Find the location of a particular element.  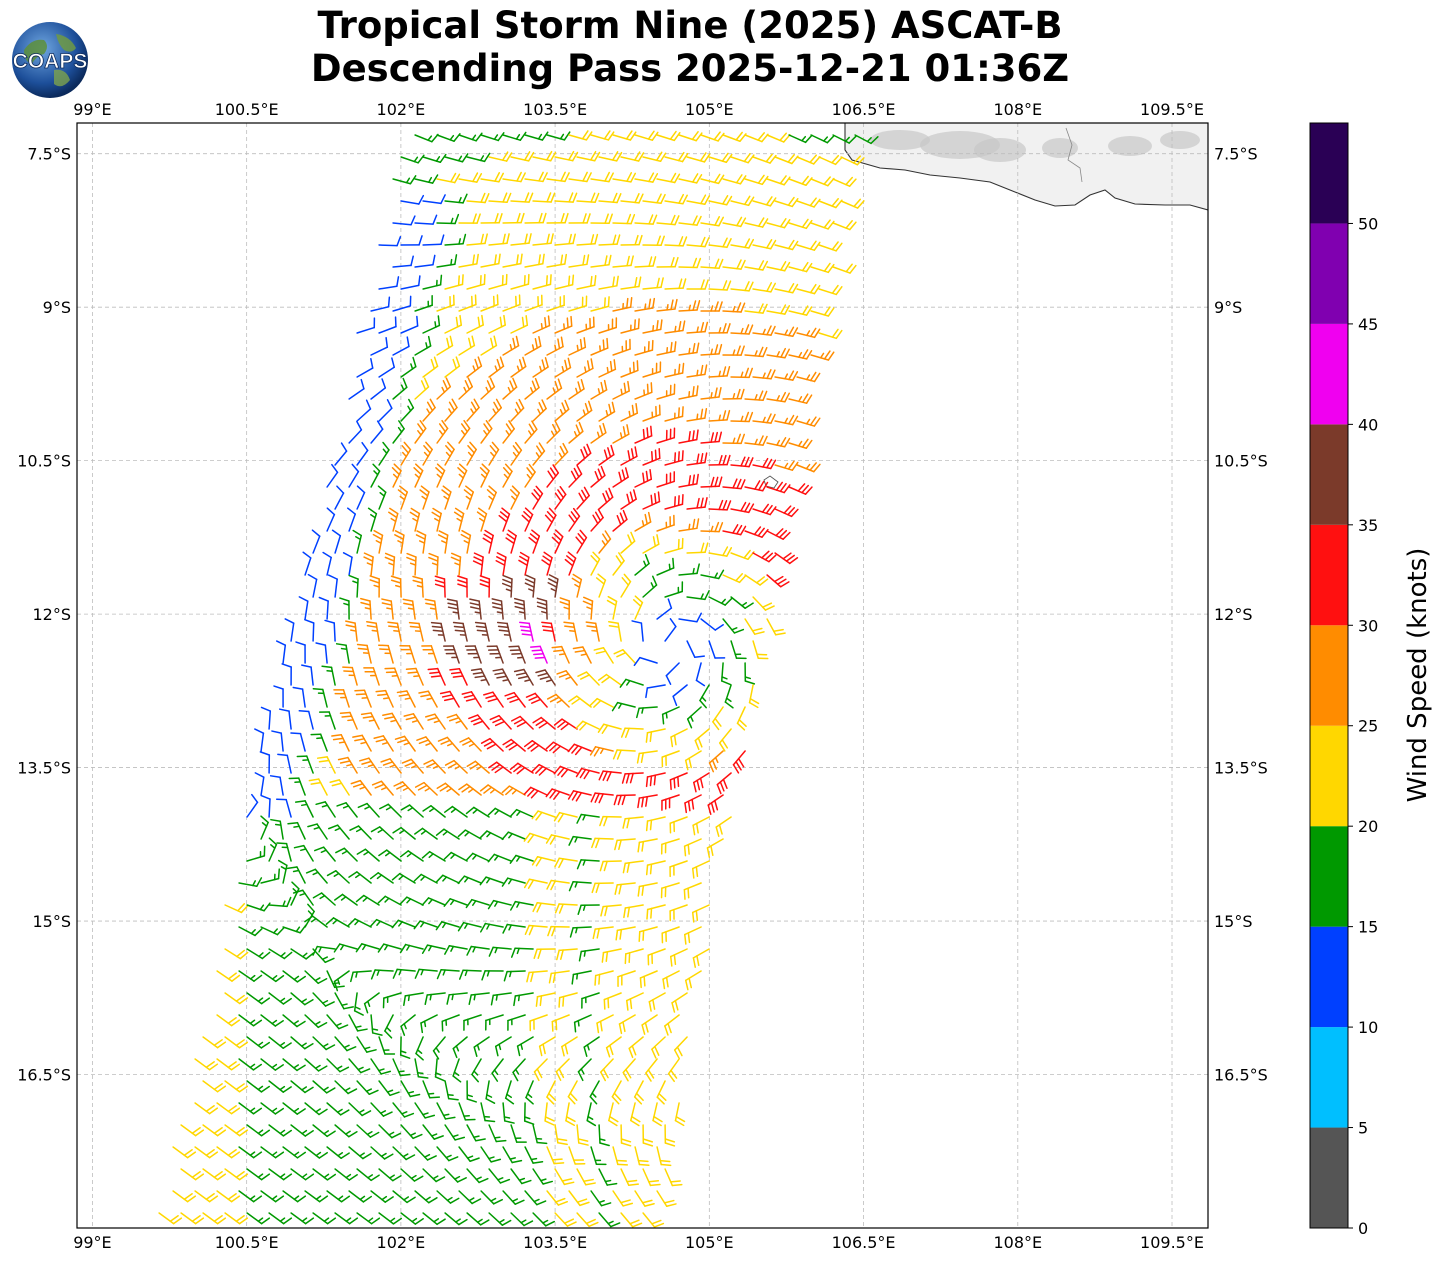

colorbar-tick-label: 40 is located at coordinates (1368, 424).